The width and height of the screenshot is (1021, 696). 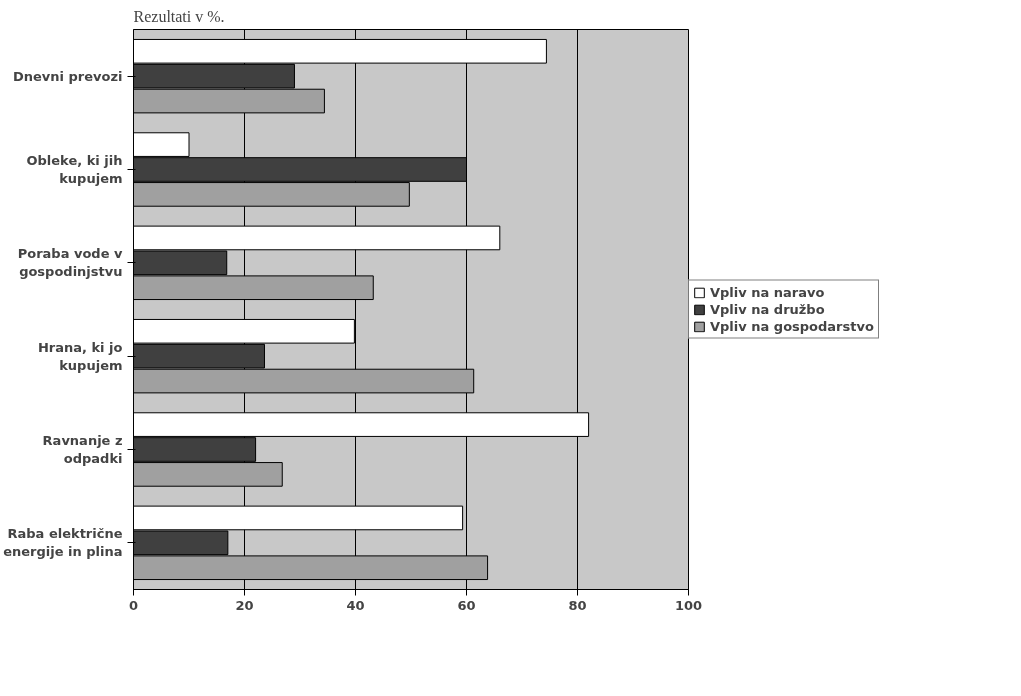 I want to click on y-tick-label: Ravnanje z odpadki, so click(x=82, y=449).